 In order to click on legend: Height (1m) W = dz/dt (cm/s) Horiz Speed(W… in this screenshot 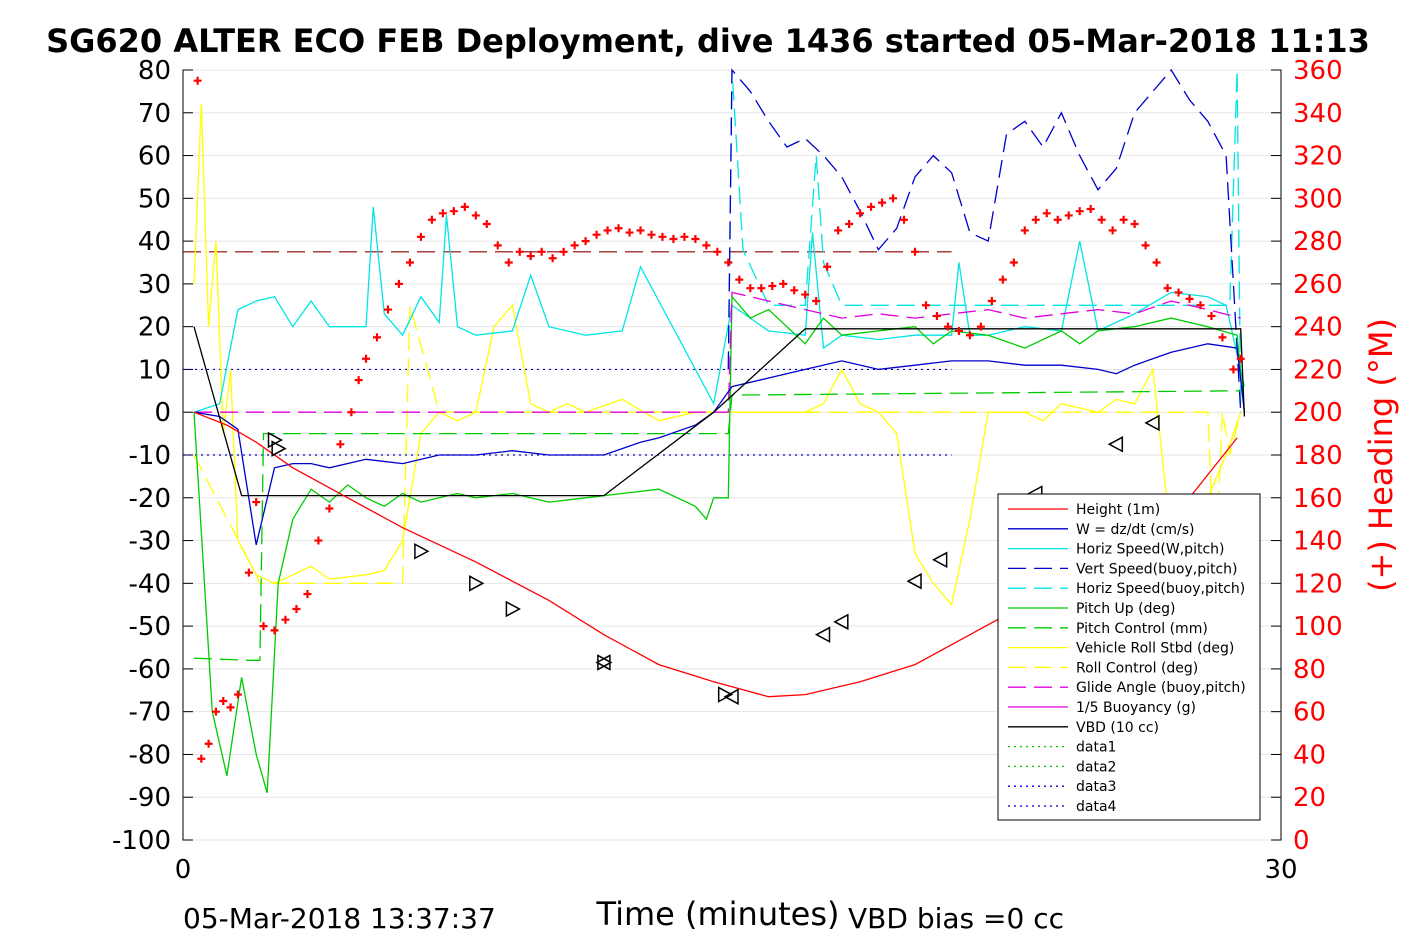, I will do `click(1129, 657)`.